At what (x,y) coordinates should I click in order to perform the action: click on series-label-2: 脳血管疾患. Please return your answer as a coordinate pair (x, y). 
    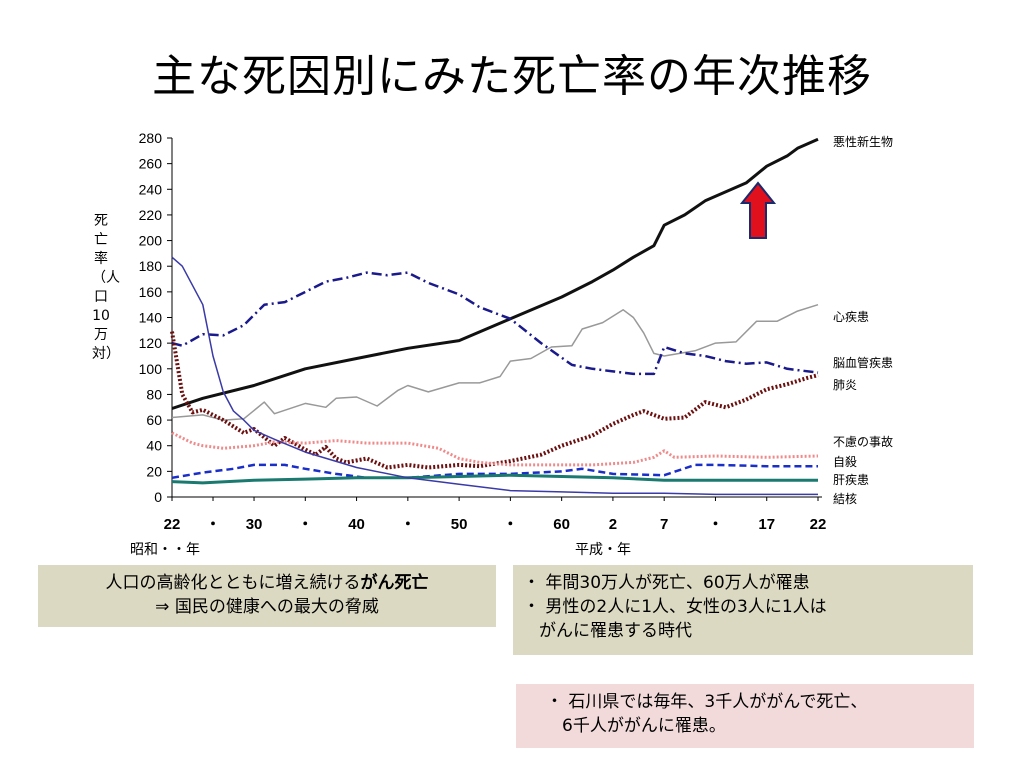
    Looking at the image, I should click on (863, 362).